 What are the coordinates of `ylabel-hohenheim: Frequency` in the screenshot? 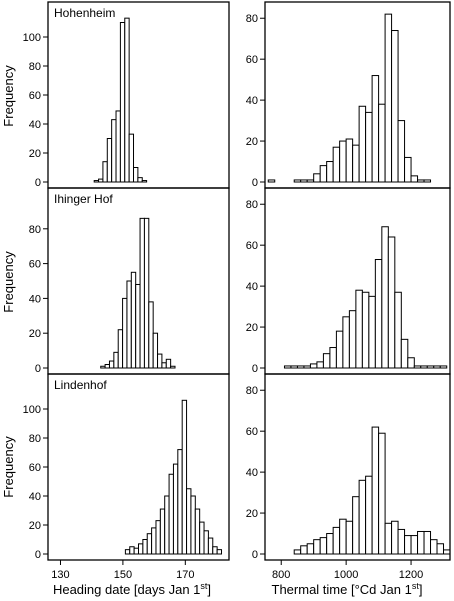 It's located at (8, 96).